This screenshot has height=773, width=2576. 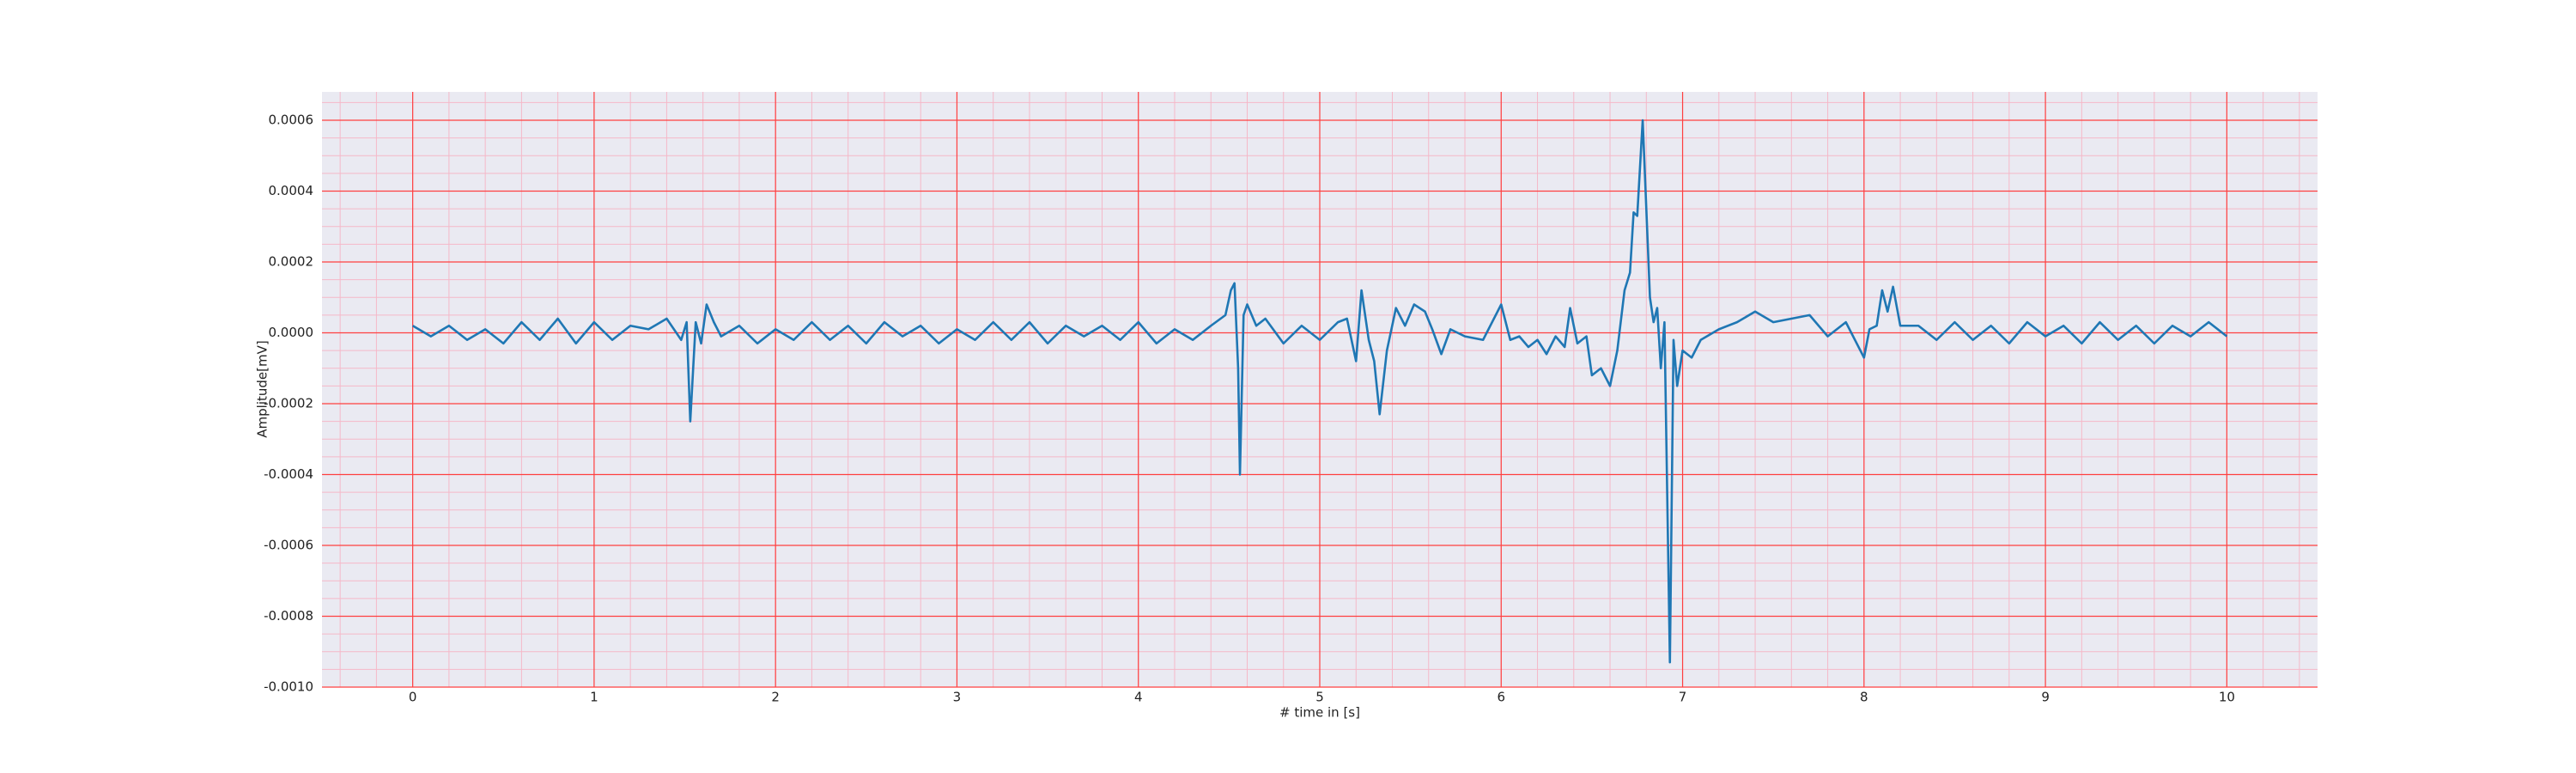 I want to click on y-tick-label: 0.0006, so click(x=291, y=120).